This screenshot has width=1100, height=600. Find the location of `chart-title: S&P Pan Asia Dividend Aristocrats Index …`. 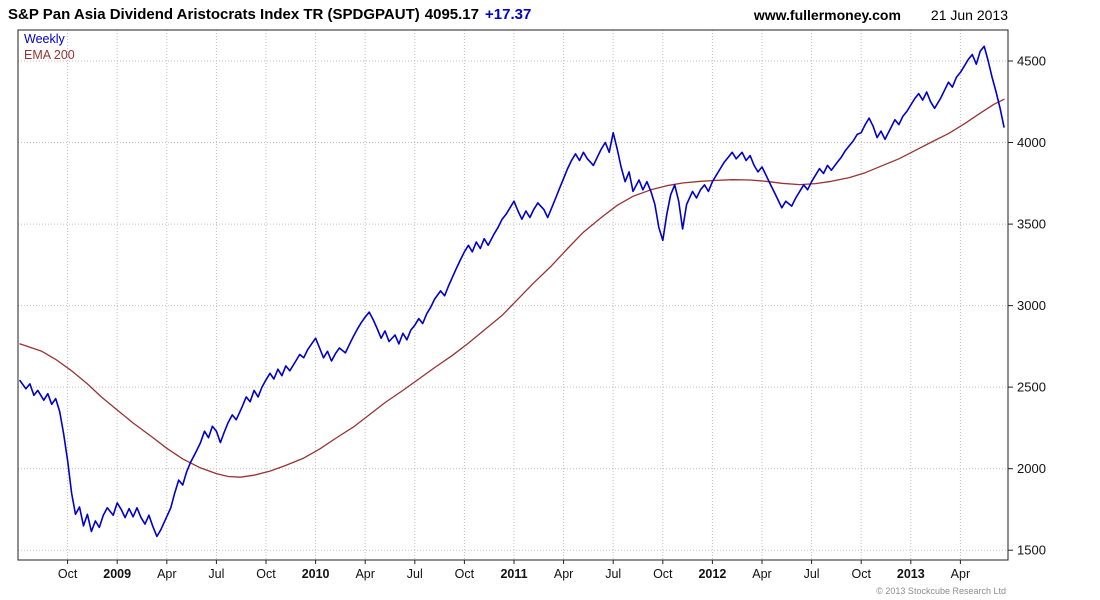

chart-title: S&P Pan Asia Dividend Aristocrats Index … is located at coordinates (269, 14).